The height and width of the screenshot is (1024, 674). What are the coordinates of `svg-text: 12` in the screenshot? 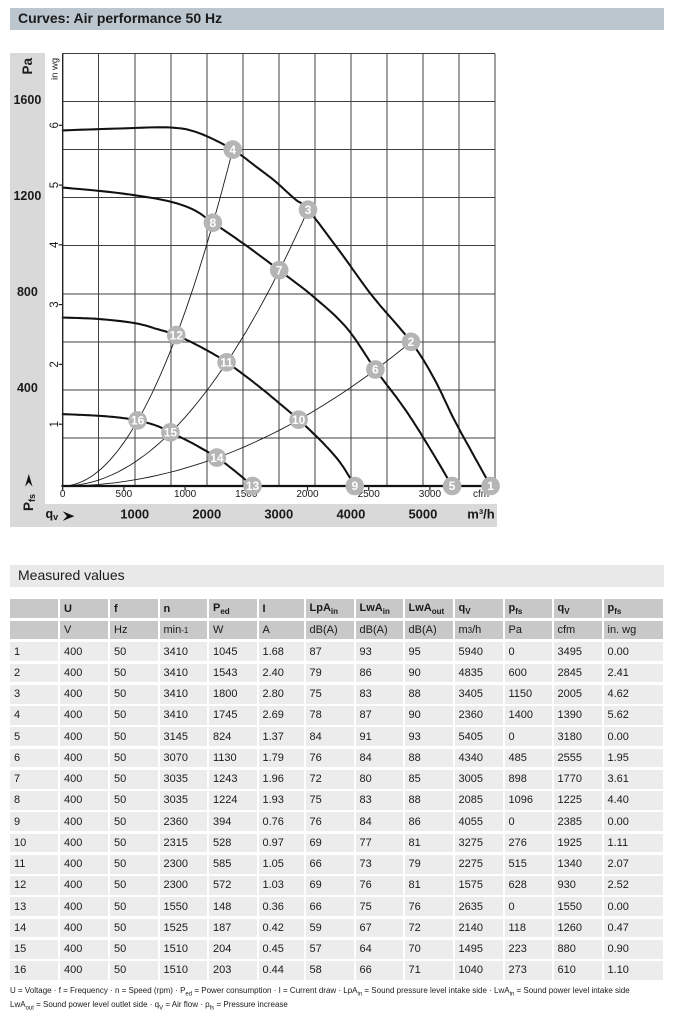 It's located at (177, 335).